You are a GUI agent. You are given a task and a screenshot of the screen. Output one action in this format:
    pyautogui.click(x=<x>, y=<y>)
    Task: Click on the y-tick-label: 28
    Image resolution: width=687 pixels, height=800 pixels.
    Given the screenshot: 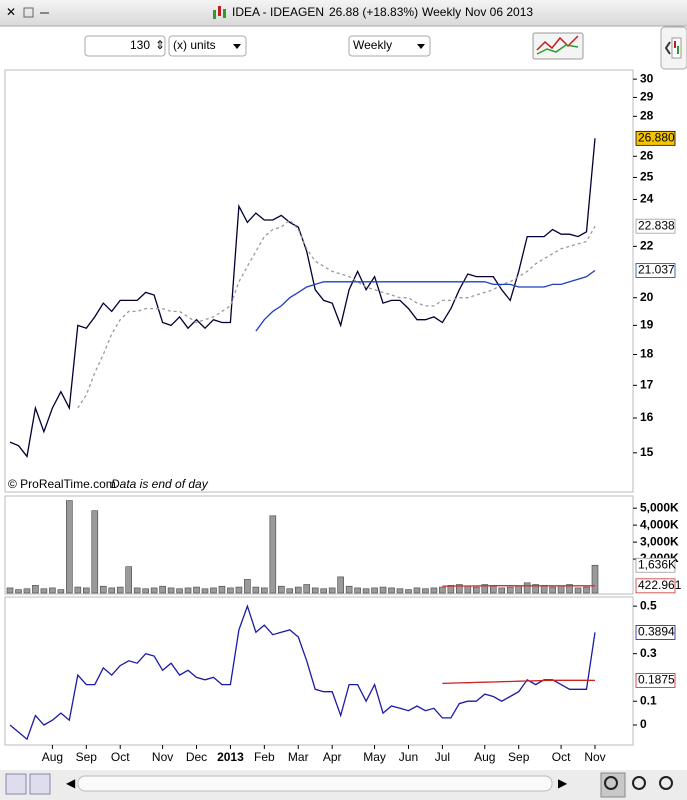 What is the action you would take?
    pyautogui.click(x=647, y=116)
    